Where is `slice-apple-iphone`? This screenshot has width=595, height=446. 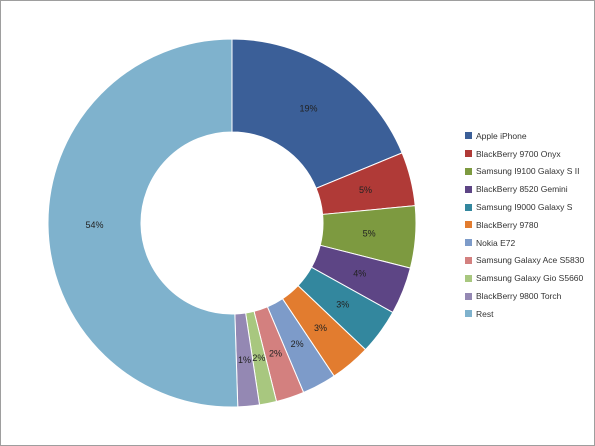 slice-apple-iphone is located at coordinates (317, 113).